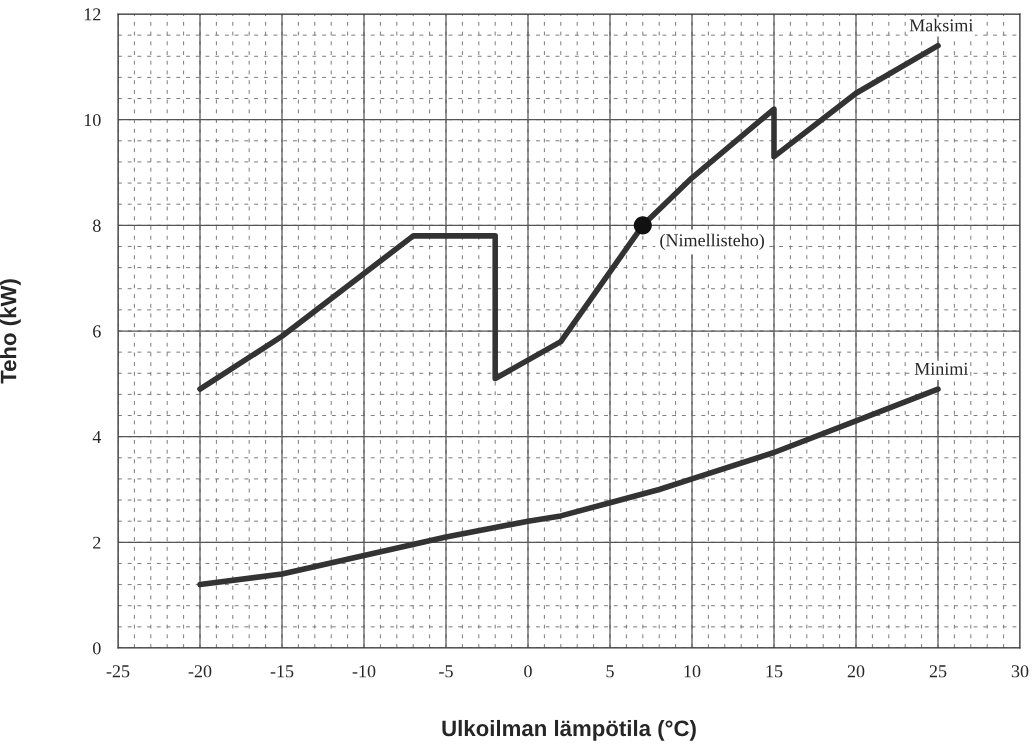 This screenshot has width=1033, height=751. Describe the element at coordinates (941, 368) in the screenshot. I see `series-label: Minimi` at that location.